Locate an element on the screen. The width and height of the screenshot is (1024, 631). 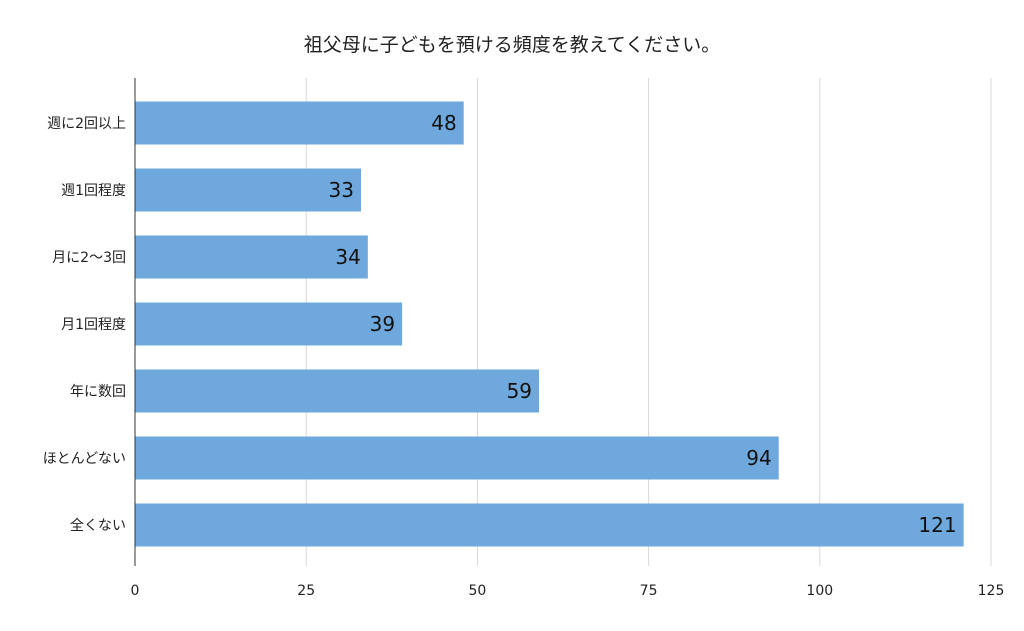
category-label: 月1回程度 is located at coordinates (93, 325).